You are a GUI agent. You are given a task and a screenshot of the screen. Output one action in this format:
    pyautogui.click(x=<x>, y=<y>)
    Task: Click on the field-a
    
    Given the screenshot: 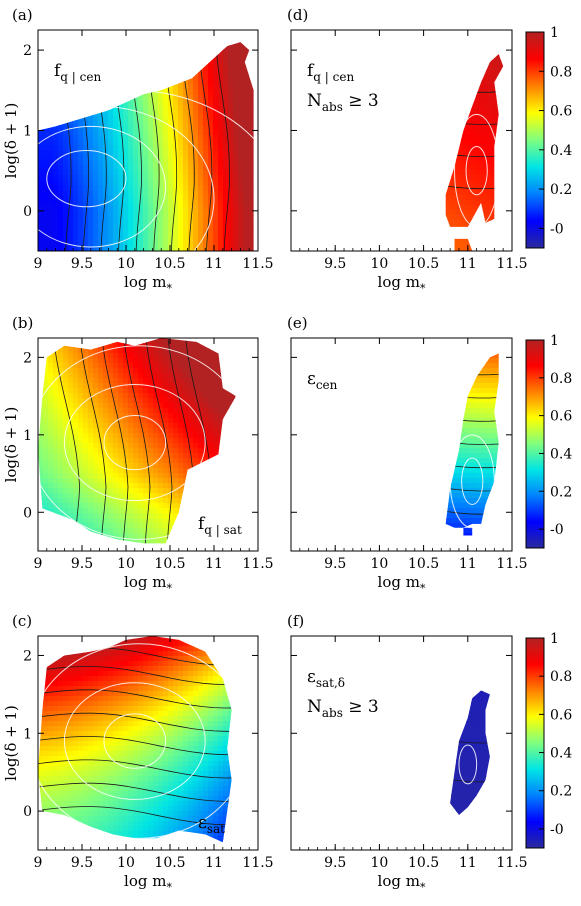 What is the action you would take?
    pyautogui.click(x=146, y=146)
    